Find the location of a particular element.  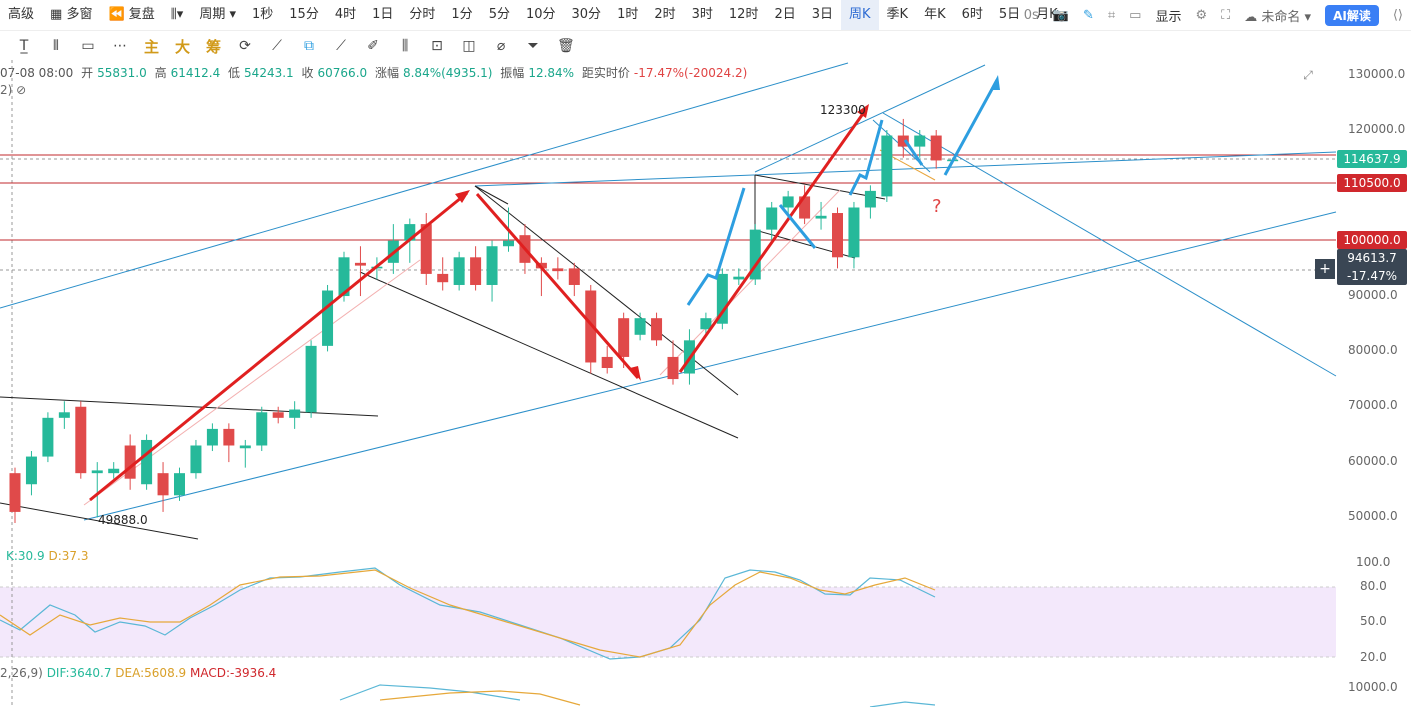

ohlc-distance: -17.47%(-20024.2) is located at coordinates (690, 73).